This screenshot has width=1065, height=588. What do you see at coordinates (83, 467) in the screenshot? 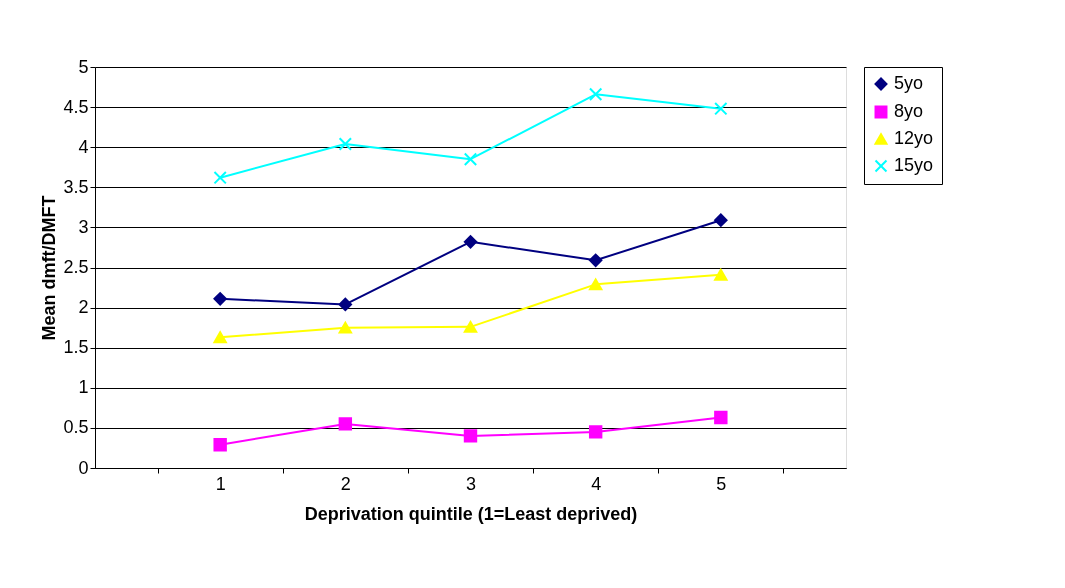
I see `y-tick-label: 0` at bounding box center [83, 467].